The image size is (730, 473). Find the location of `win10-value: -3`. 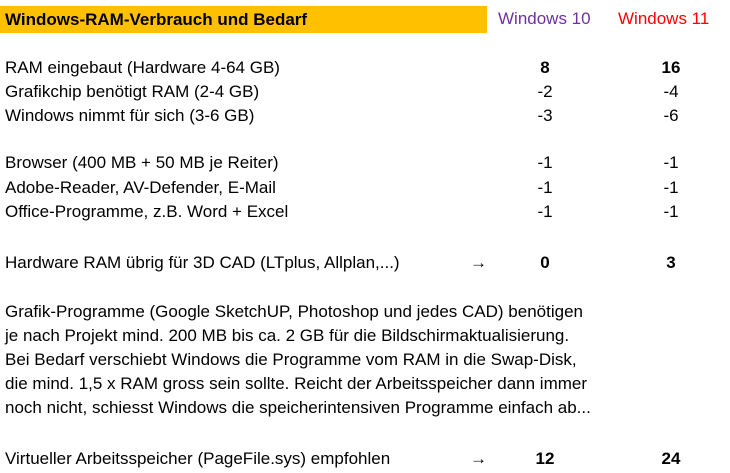

win10-value: -3 is located at coordinates (545, 115).